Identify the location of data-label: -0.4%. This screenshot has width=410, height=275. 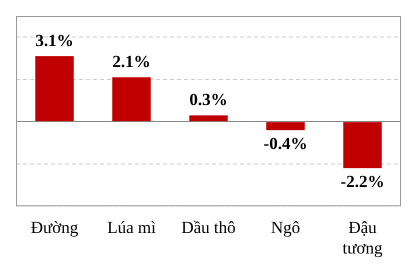
(286, 144).